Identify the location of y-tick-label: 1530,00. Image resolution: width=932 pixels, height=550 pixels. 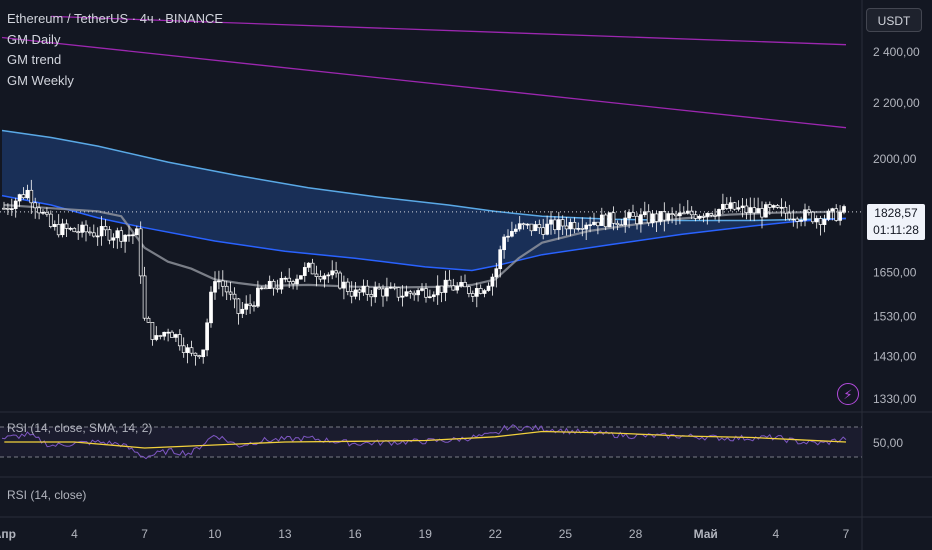
(895, 317).